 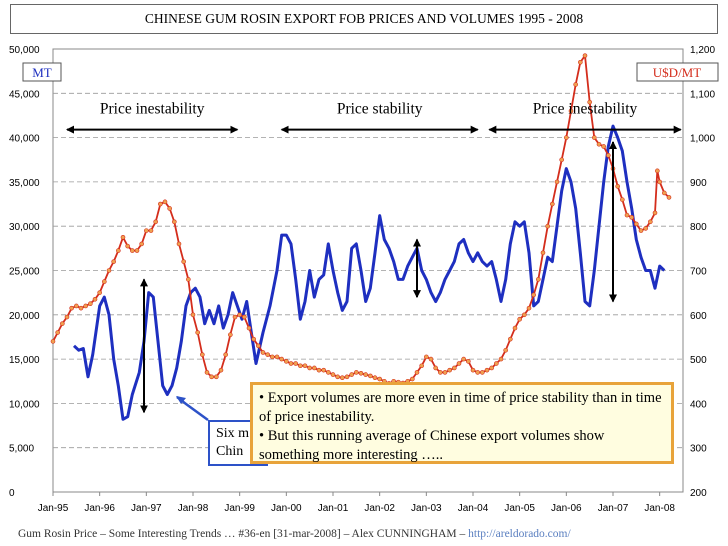 What do you see at coordinates (193, 508) in the screenshot?
I see `x-tick-label: Jan-98` at bounding box center [193, 508].